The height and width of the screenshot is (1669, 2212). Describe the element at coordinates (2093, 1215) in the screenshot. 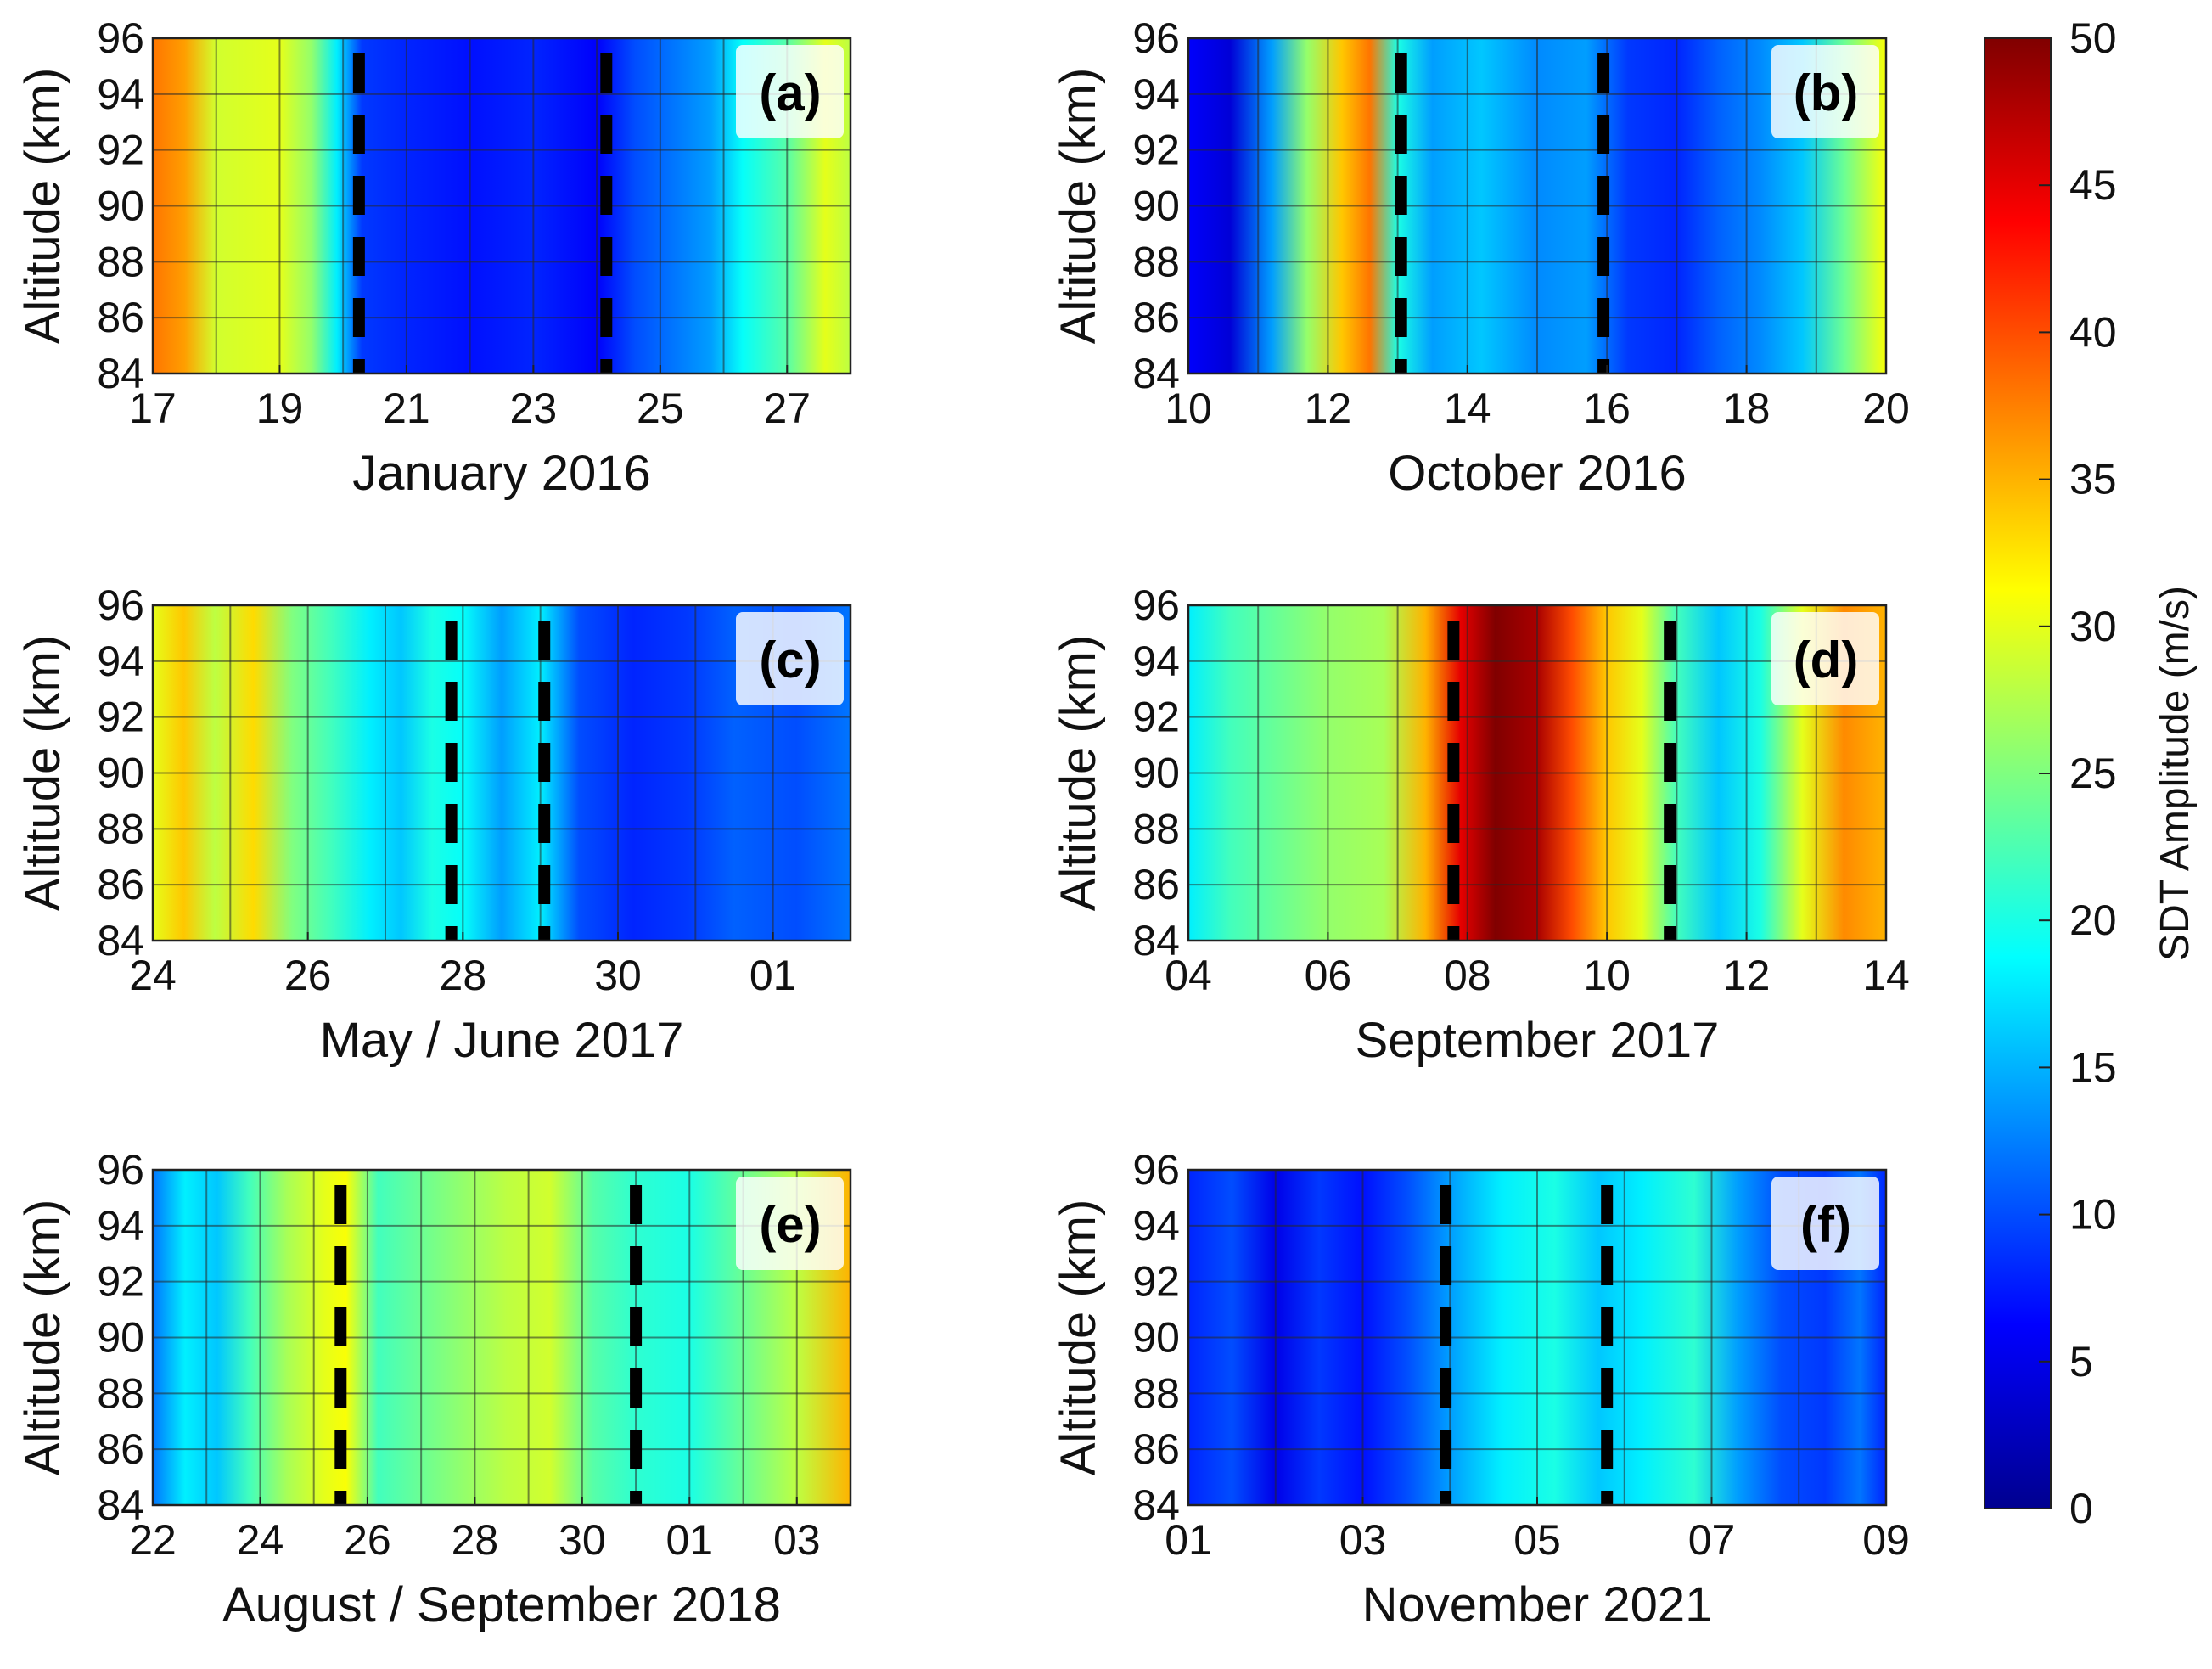

I see `colorbar-tick-label: 10` at that location.